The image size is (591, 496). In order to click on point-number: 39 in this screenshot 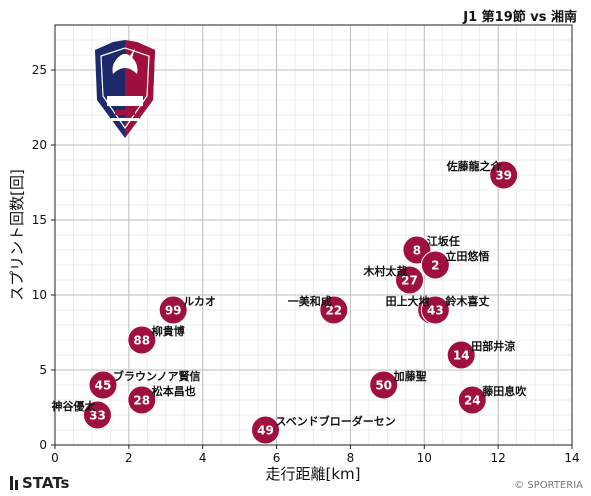, I will do `click(503, 176)`.